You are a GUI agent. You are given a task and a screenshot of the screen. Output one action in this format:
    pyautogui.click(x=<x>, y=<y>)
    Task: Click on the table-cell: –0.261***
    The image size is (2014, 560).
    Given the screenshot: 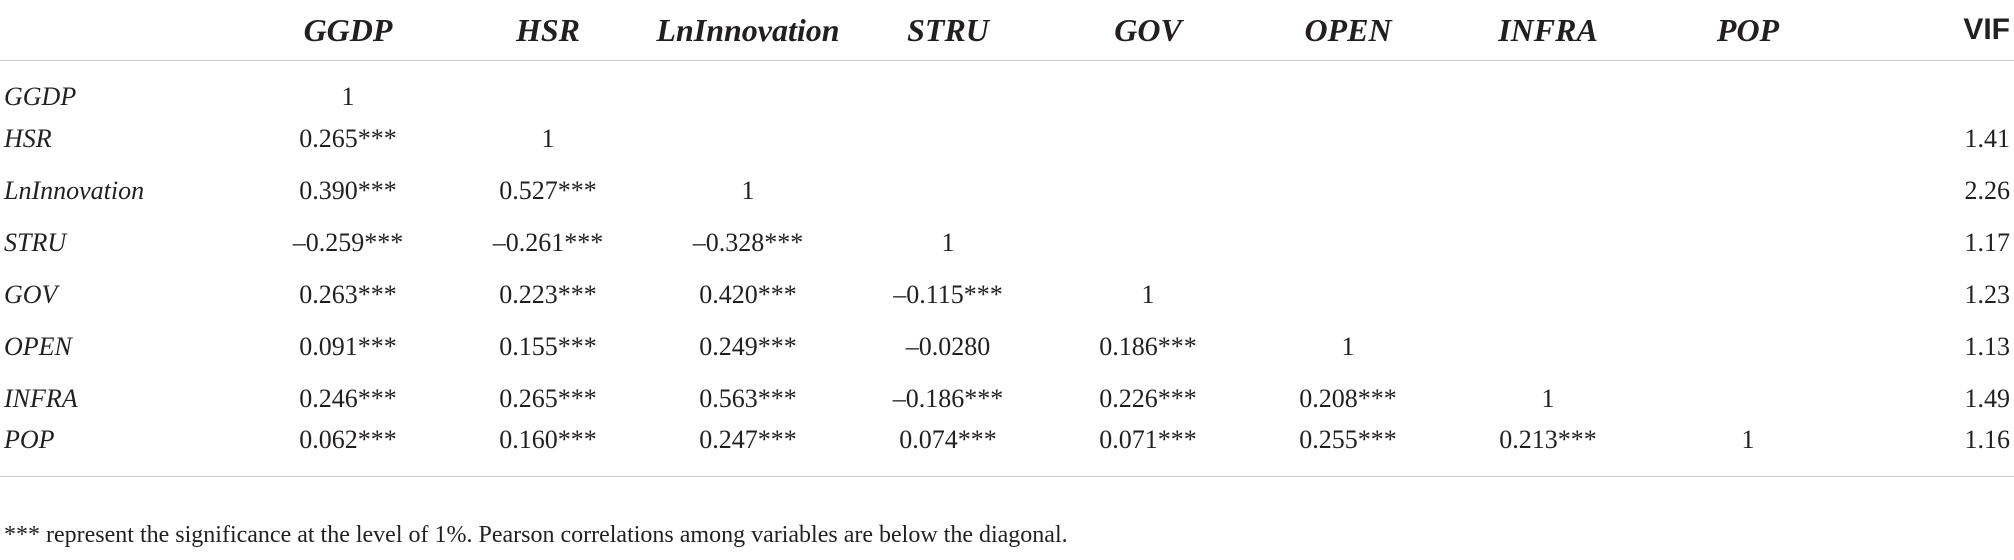 What is the action you would take?
    pyautogui.click(x=548, y=242)
    